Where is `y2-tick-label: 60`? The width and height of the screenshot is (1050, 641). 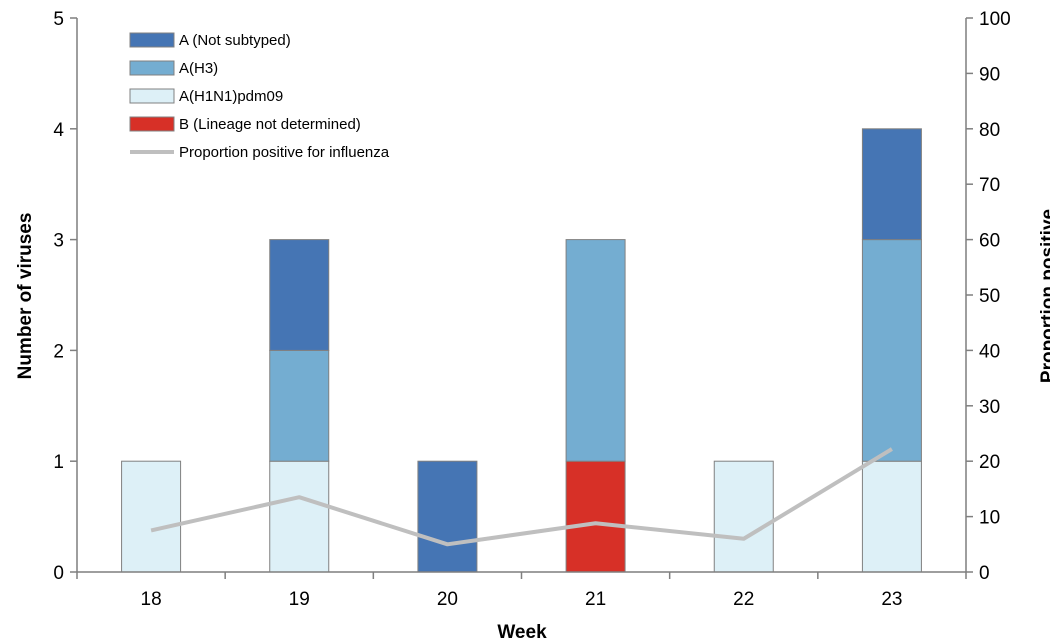
y2-tick-label: 60 is located at coordinates (989, 241).